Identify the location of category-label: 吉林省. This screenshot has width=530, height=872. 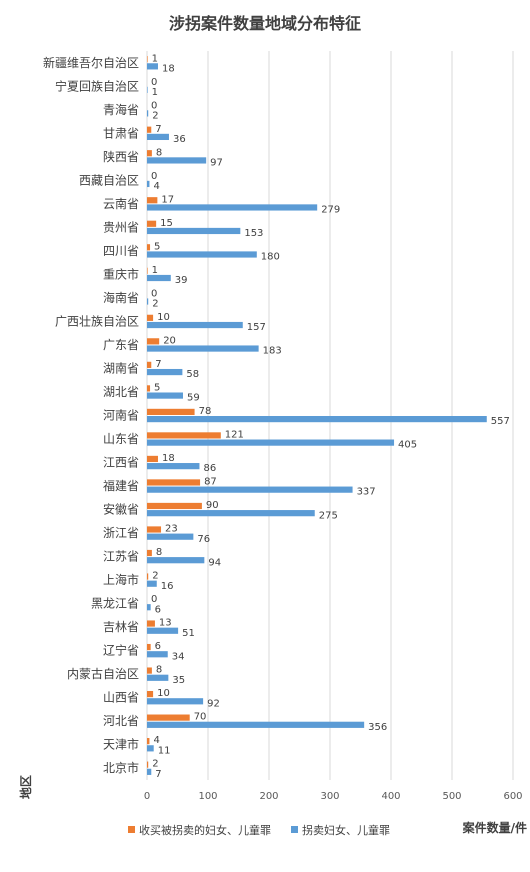
(121, 627).